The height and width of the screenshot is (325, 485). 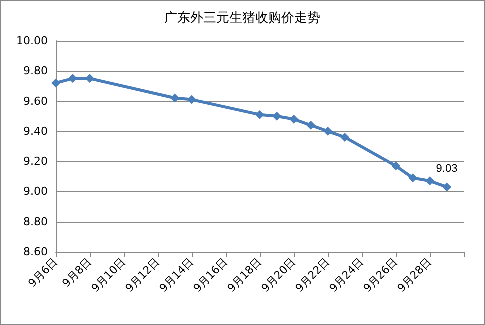 I want to click on y-tick-label: 9.80, so click(x=36, y=71).